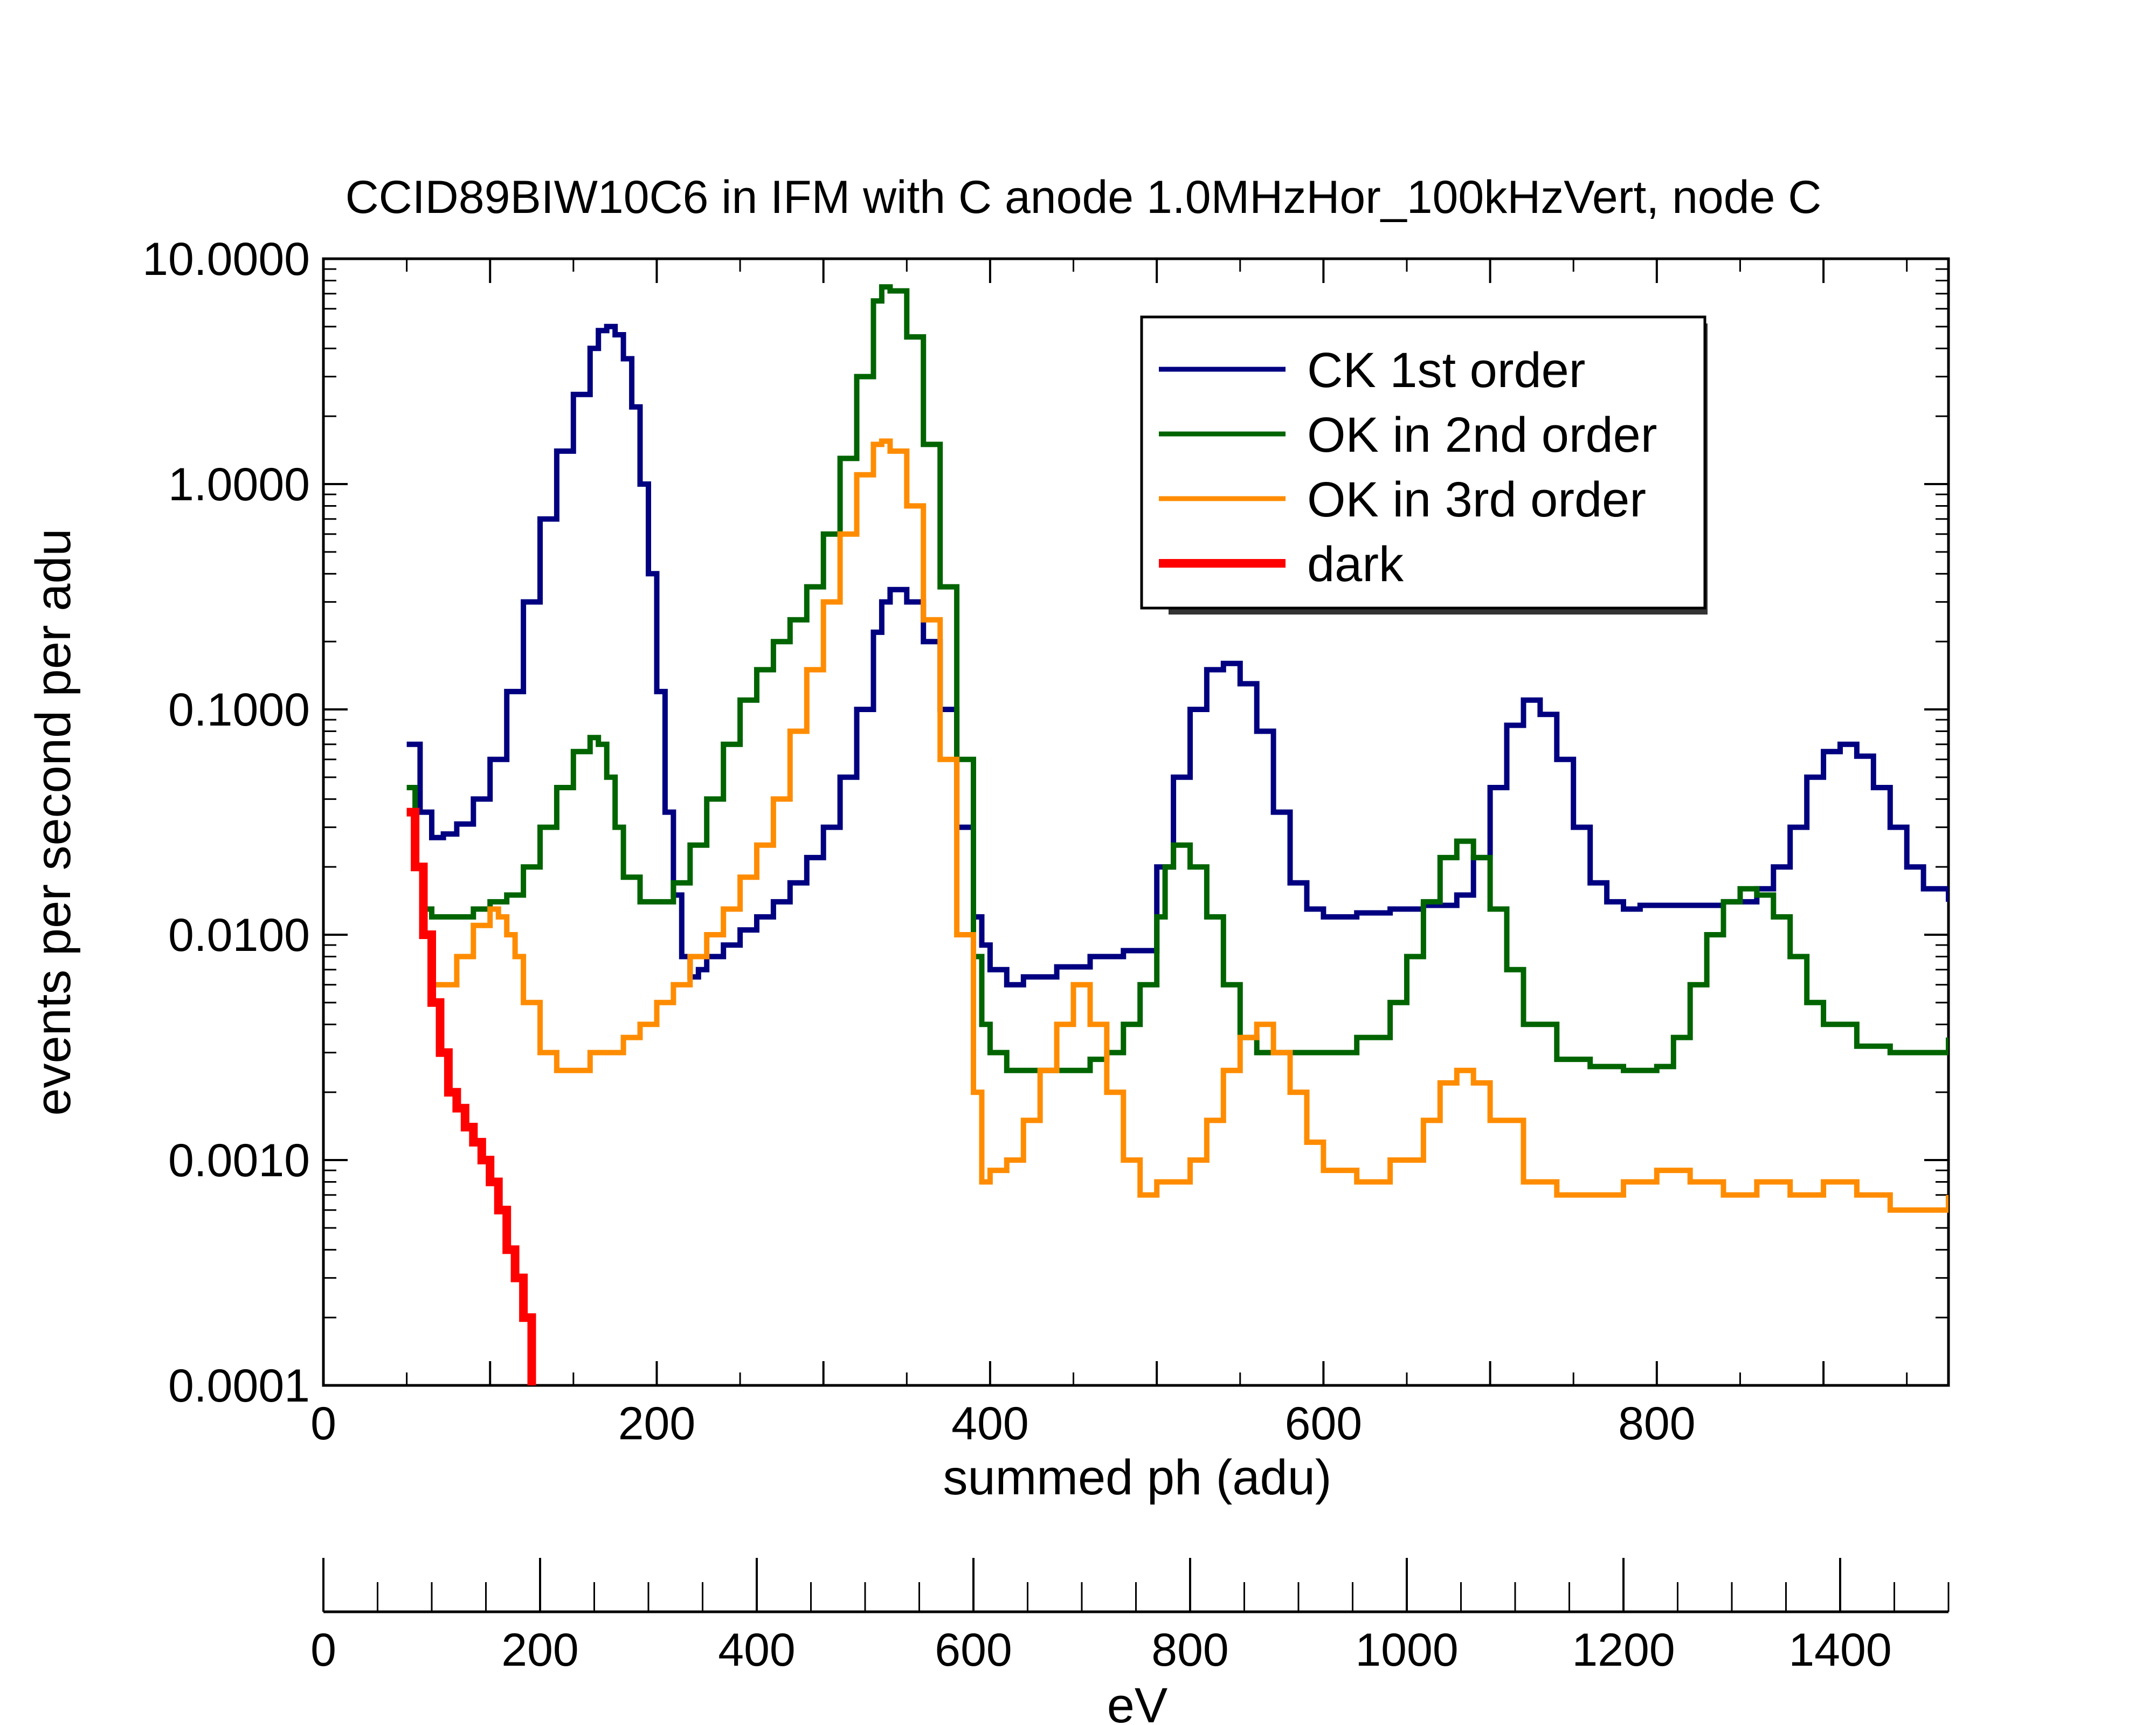 Image resolution: width=2156 pixels, height=1725 pixels. I want to click on ev-tick-label: 0, so click(323, 1650).